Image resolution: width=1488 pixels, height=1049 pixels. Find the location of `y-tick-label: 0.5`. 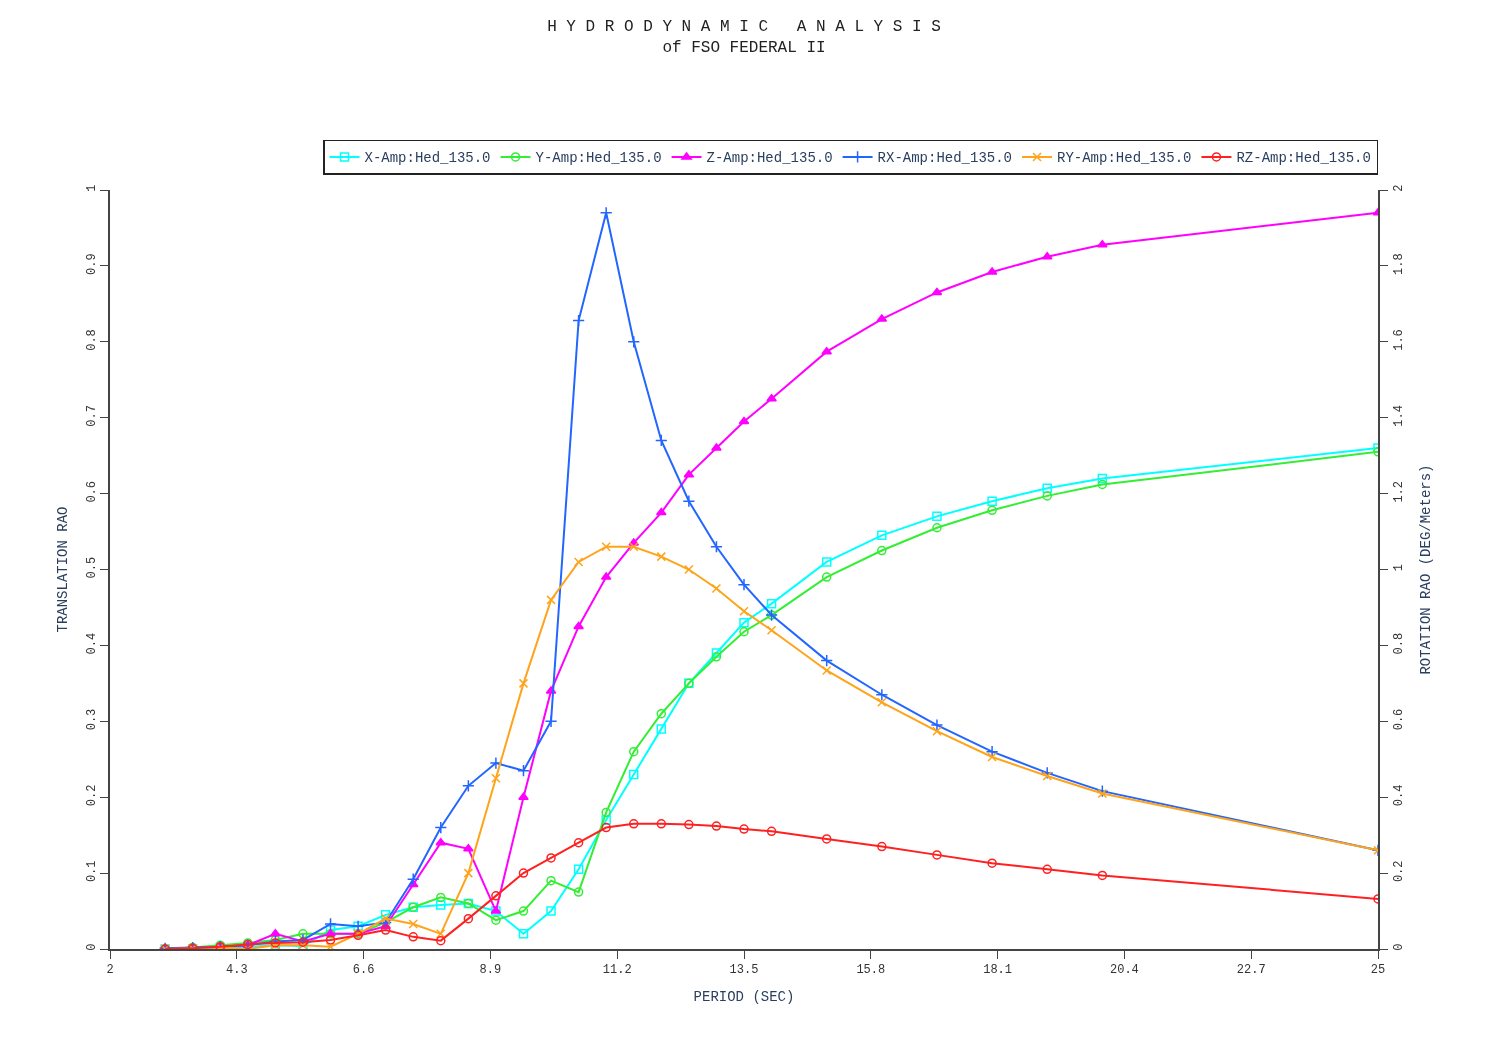

y-tick-label: 0.5 is located at coordinates (92, 567).